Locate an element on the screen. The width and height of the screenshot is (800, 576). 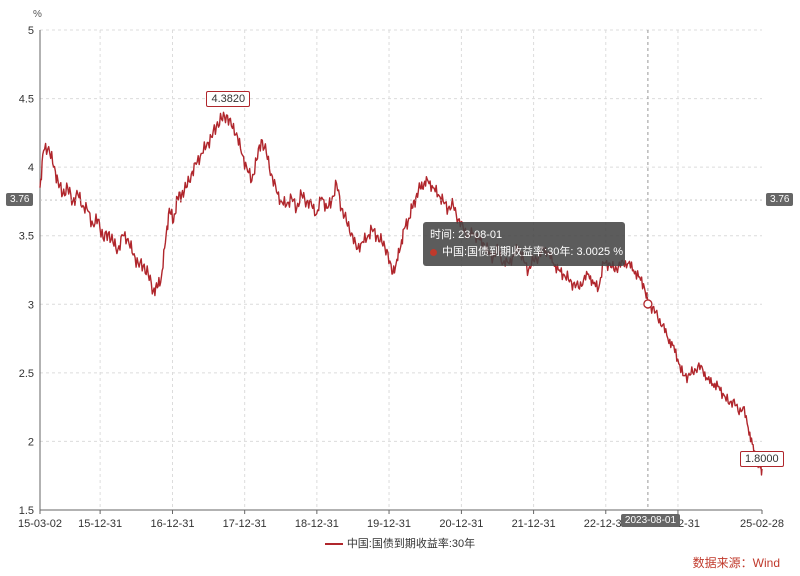
crosshair-y-badge-left: 3.76 is located at coordinates (20, 200).